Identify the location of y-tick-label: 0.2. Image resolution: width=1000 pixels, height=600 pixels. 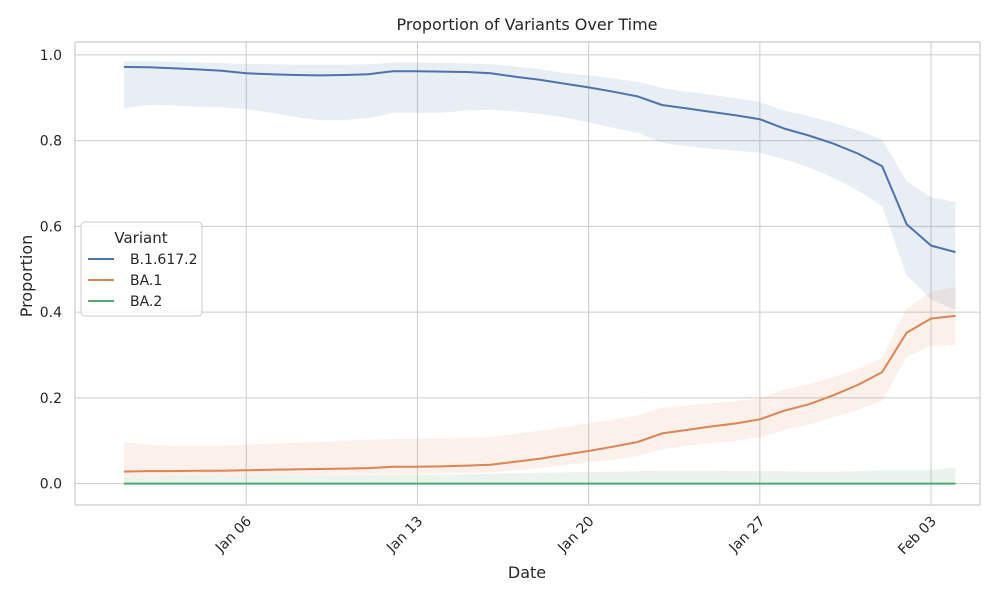
(51, 399).